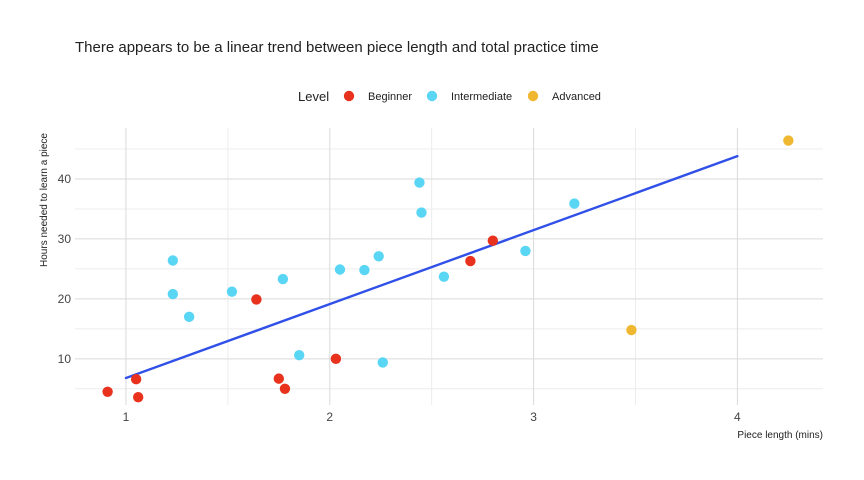 Image resolution: width=864 pixels, height=480 pixels. What do you see at coordinates (576, 97) in the screenshot?
I see `legend-label-advanced: Advanced` at bounding box center [576, 97].